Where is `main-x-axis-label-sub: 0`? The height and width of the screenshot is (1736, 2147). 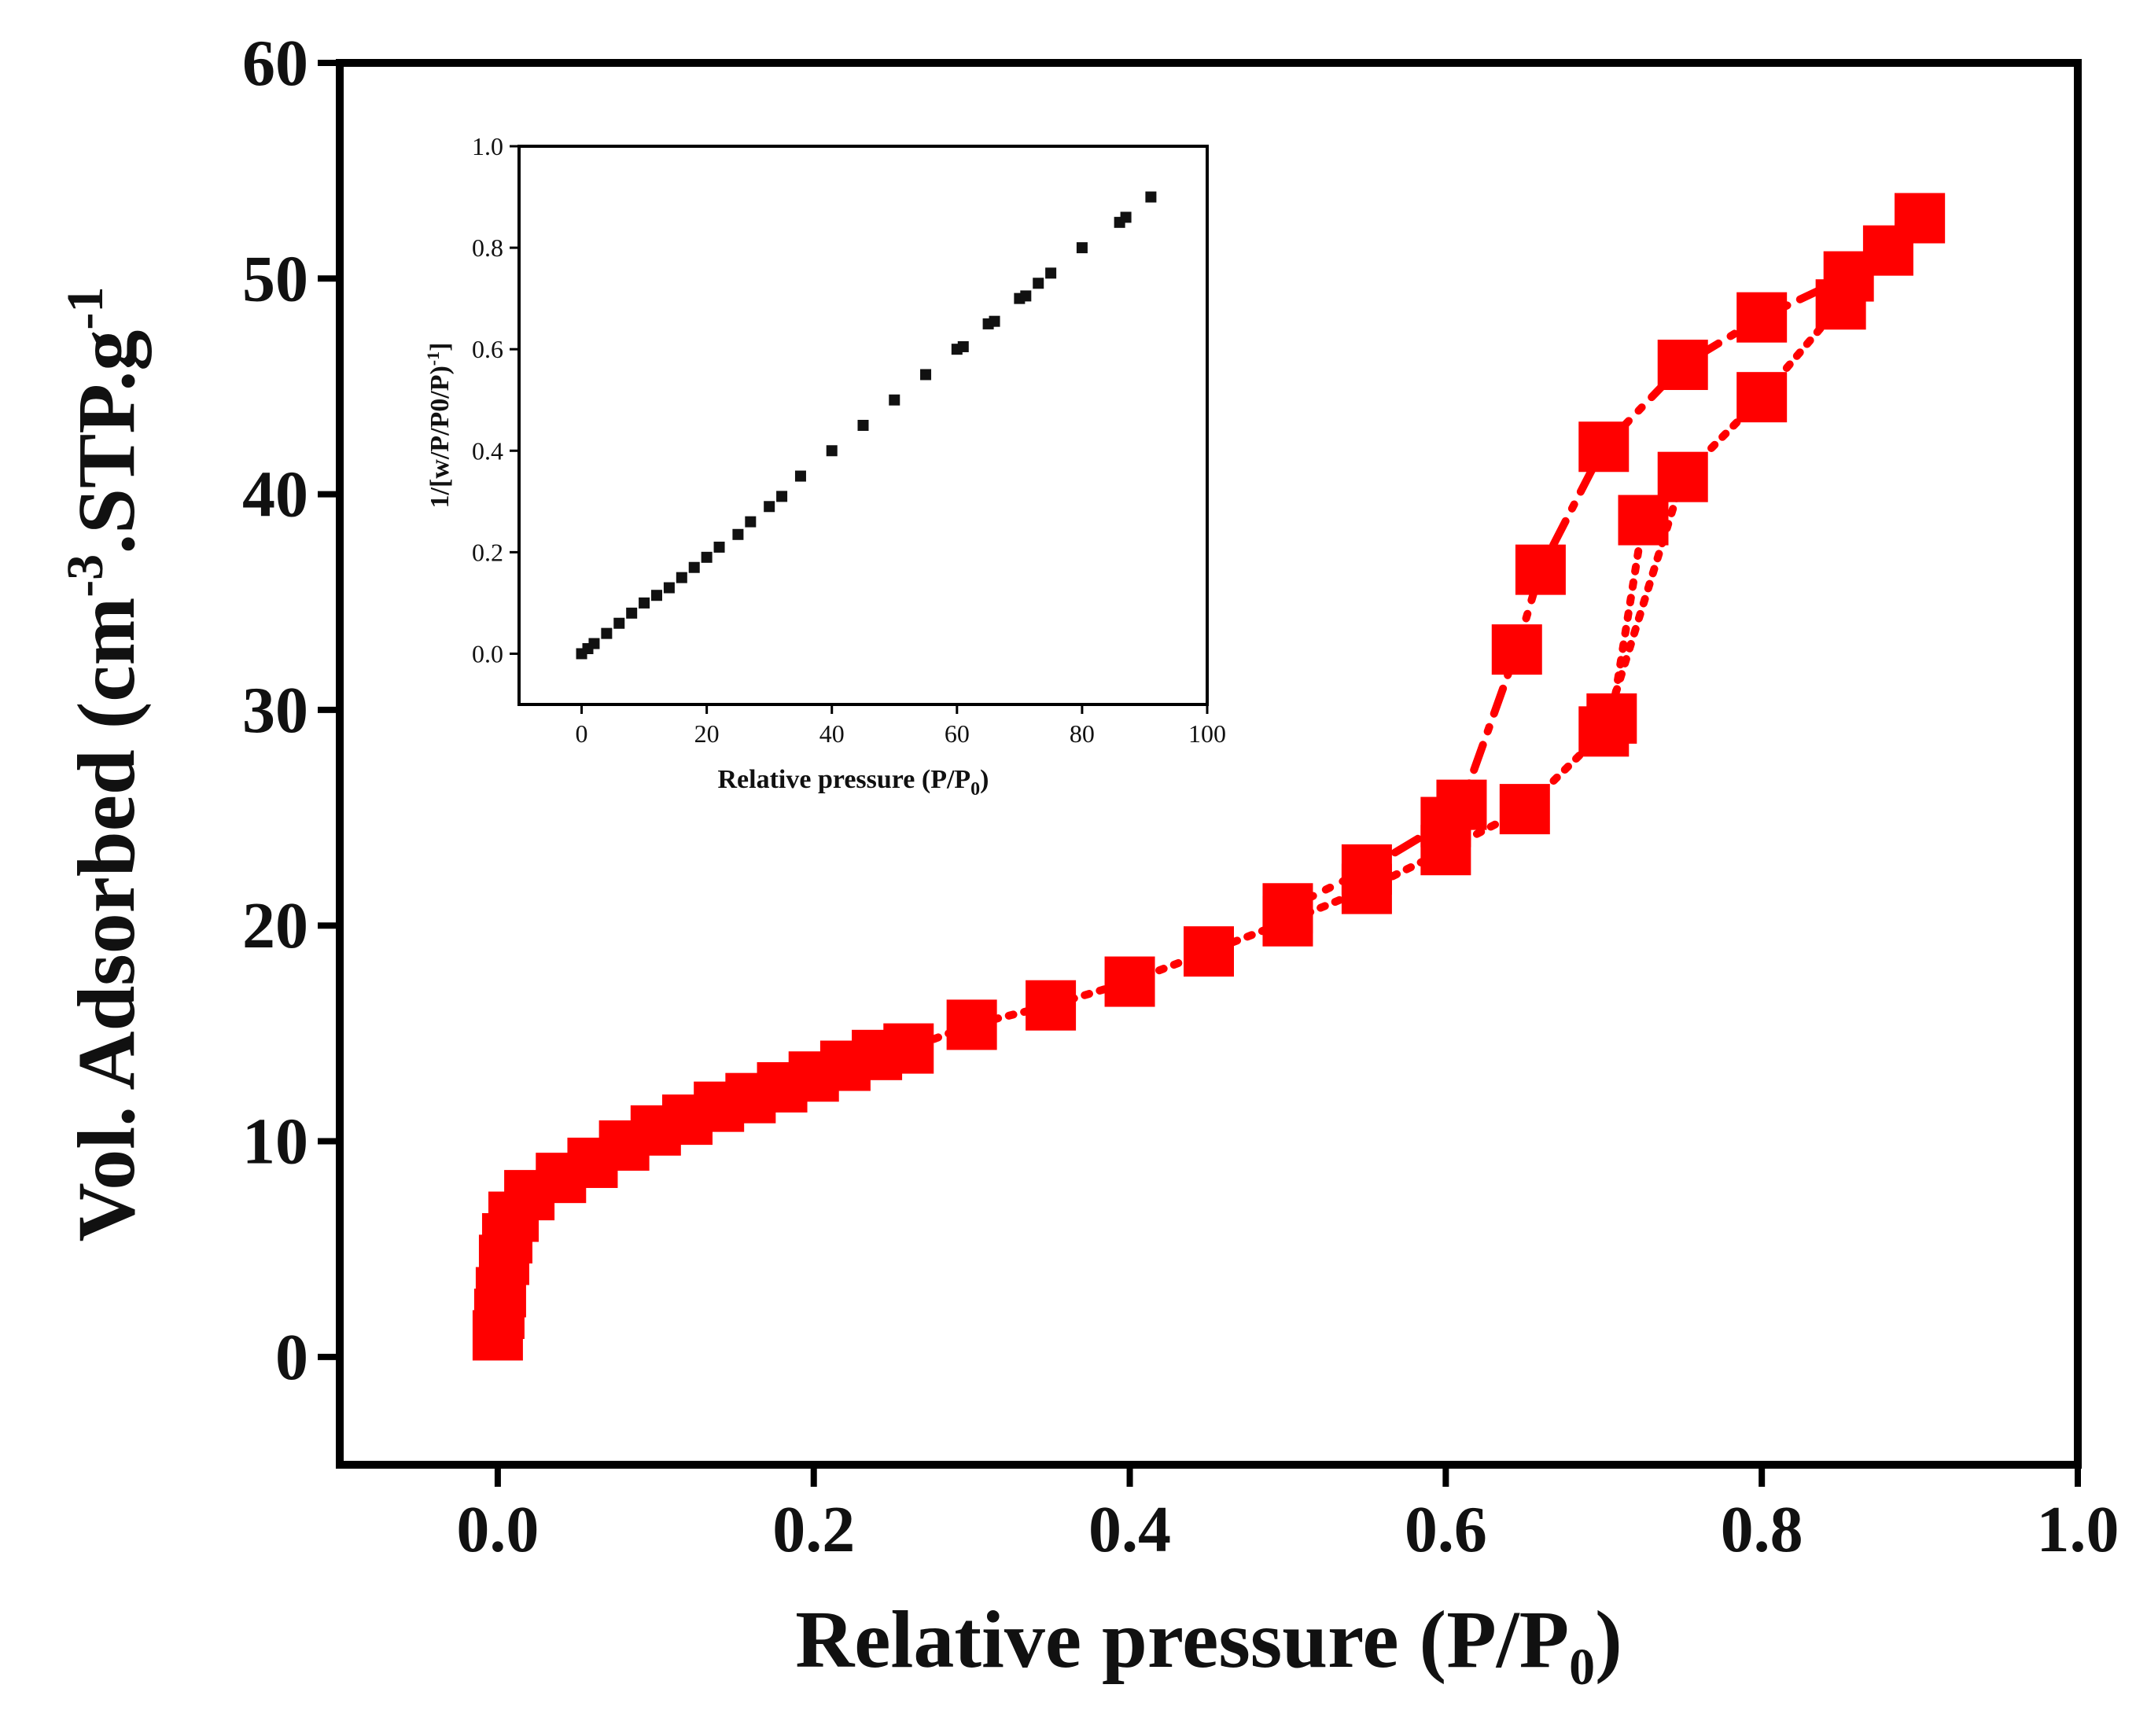
main-x-axis-label-sub: 0 is located at coordinates (1582, 1667).